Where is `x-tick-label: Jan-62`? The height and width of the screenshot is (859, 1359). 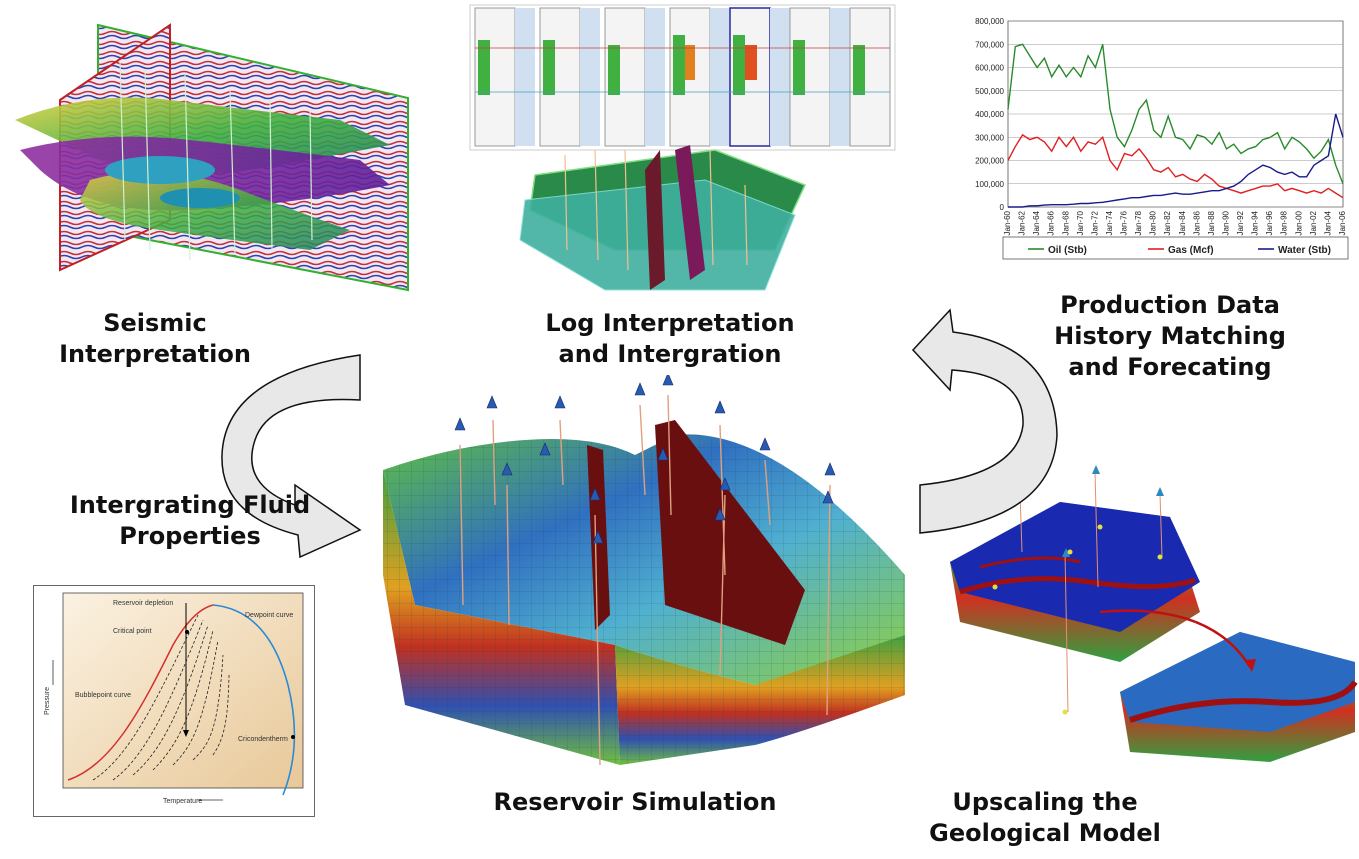 x-tick-label: Jan-62 is located at coordinates (1022, 222).